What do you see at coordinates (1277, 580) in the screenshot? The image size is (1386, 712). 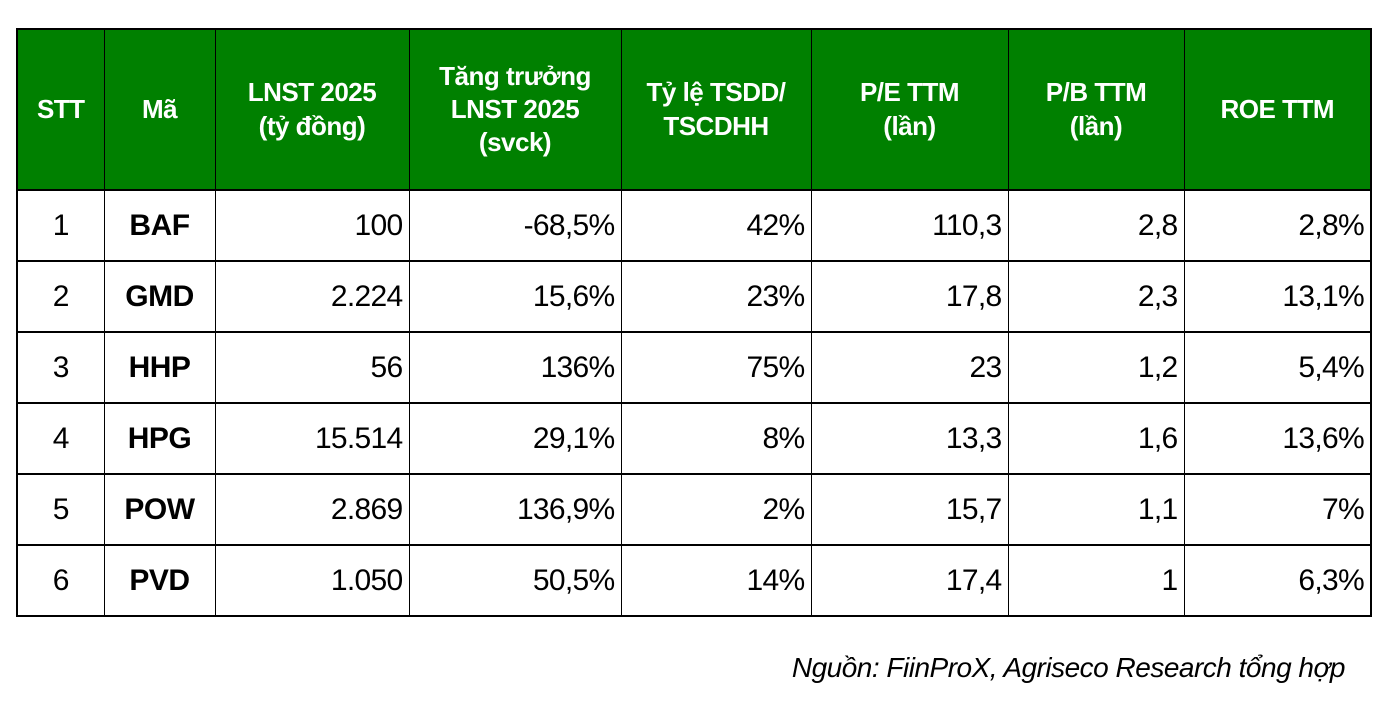 I see `cell-roe-ttm: 6,3%` at bounding box center [1277, 580].